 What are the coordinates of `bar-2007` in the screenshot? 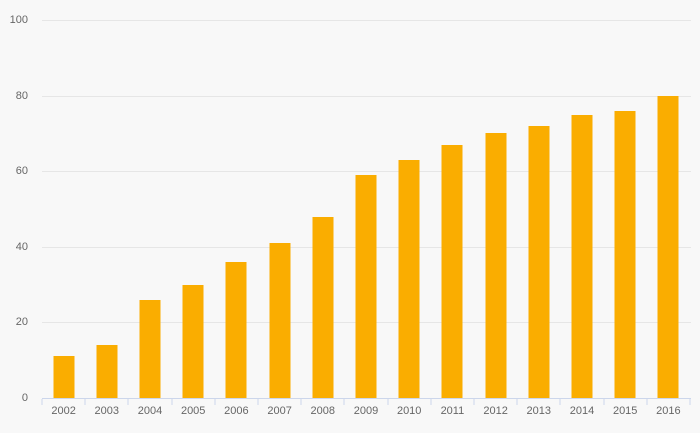 It's located at (280, 320).